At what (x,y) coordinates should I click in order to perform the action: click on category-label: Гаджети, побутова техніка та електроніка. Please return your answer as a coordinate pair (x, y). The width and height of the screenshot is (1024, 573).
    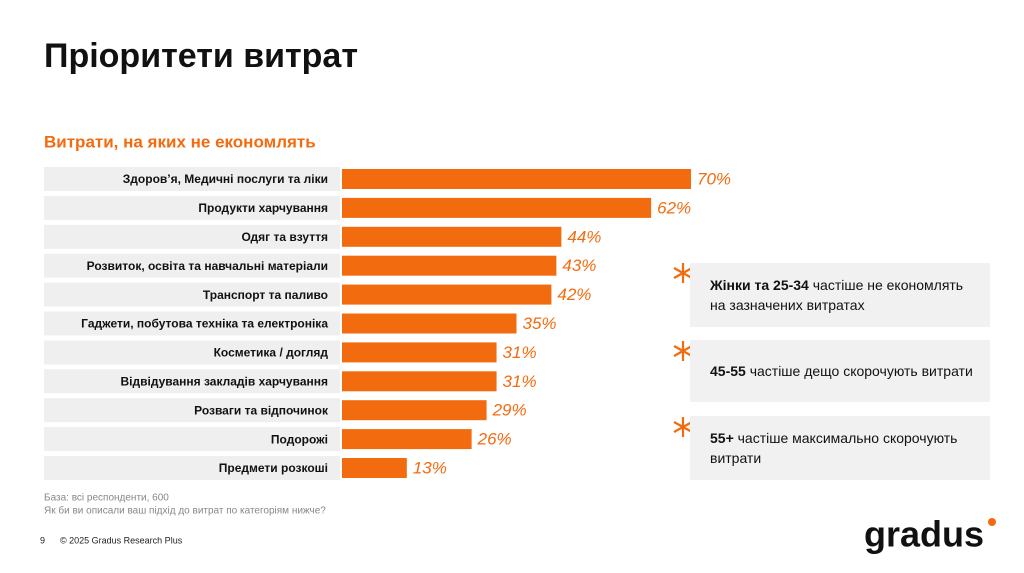
    Looking at the image, I should click on (204, 324).